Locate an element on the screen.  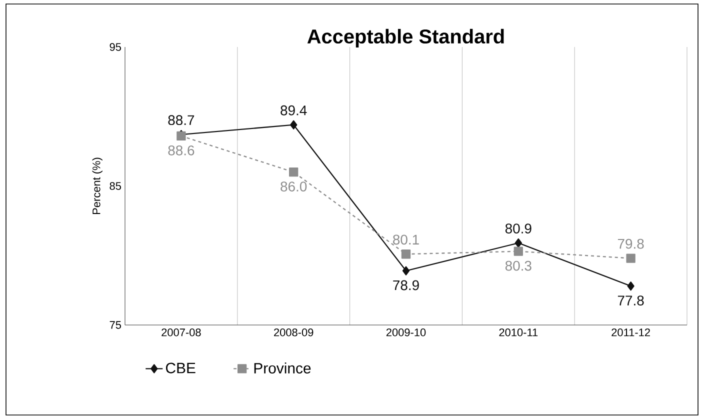
x-tick-label: 2008-09 is located at coordinates (294, 332).